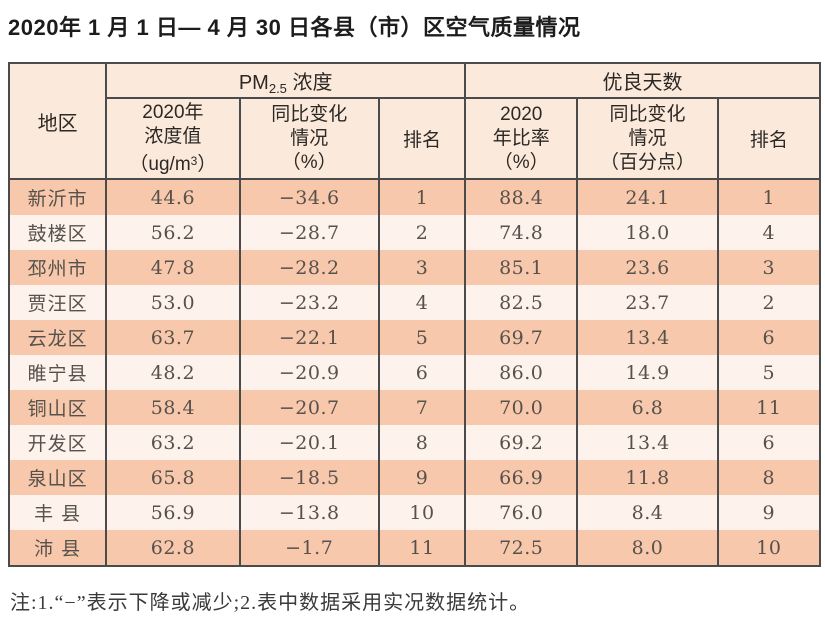 The image size is (825, 620). Describe the element at coordinates (422, 232) in the screenshot. I see `pm-rank-cell: 2` at that location.